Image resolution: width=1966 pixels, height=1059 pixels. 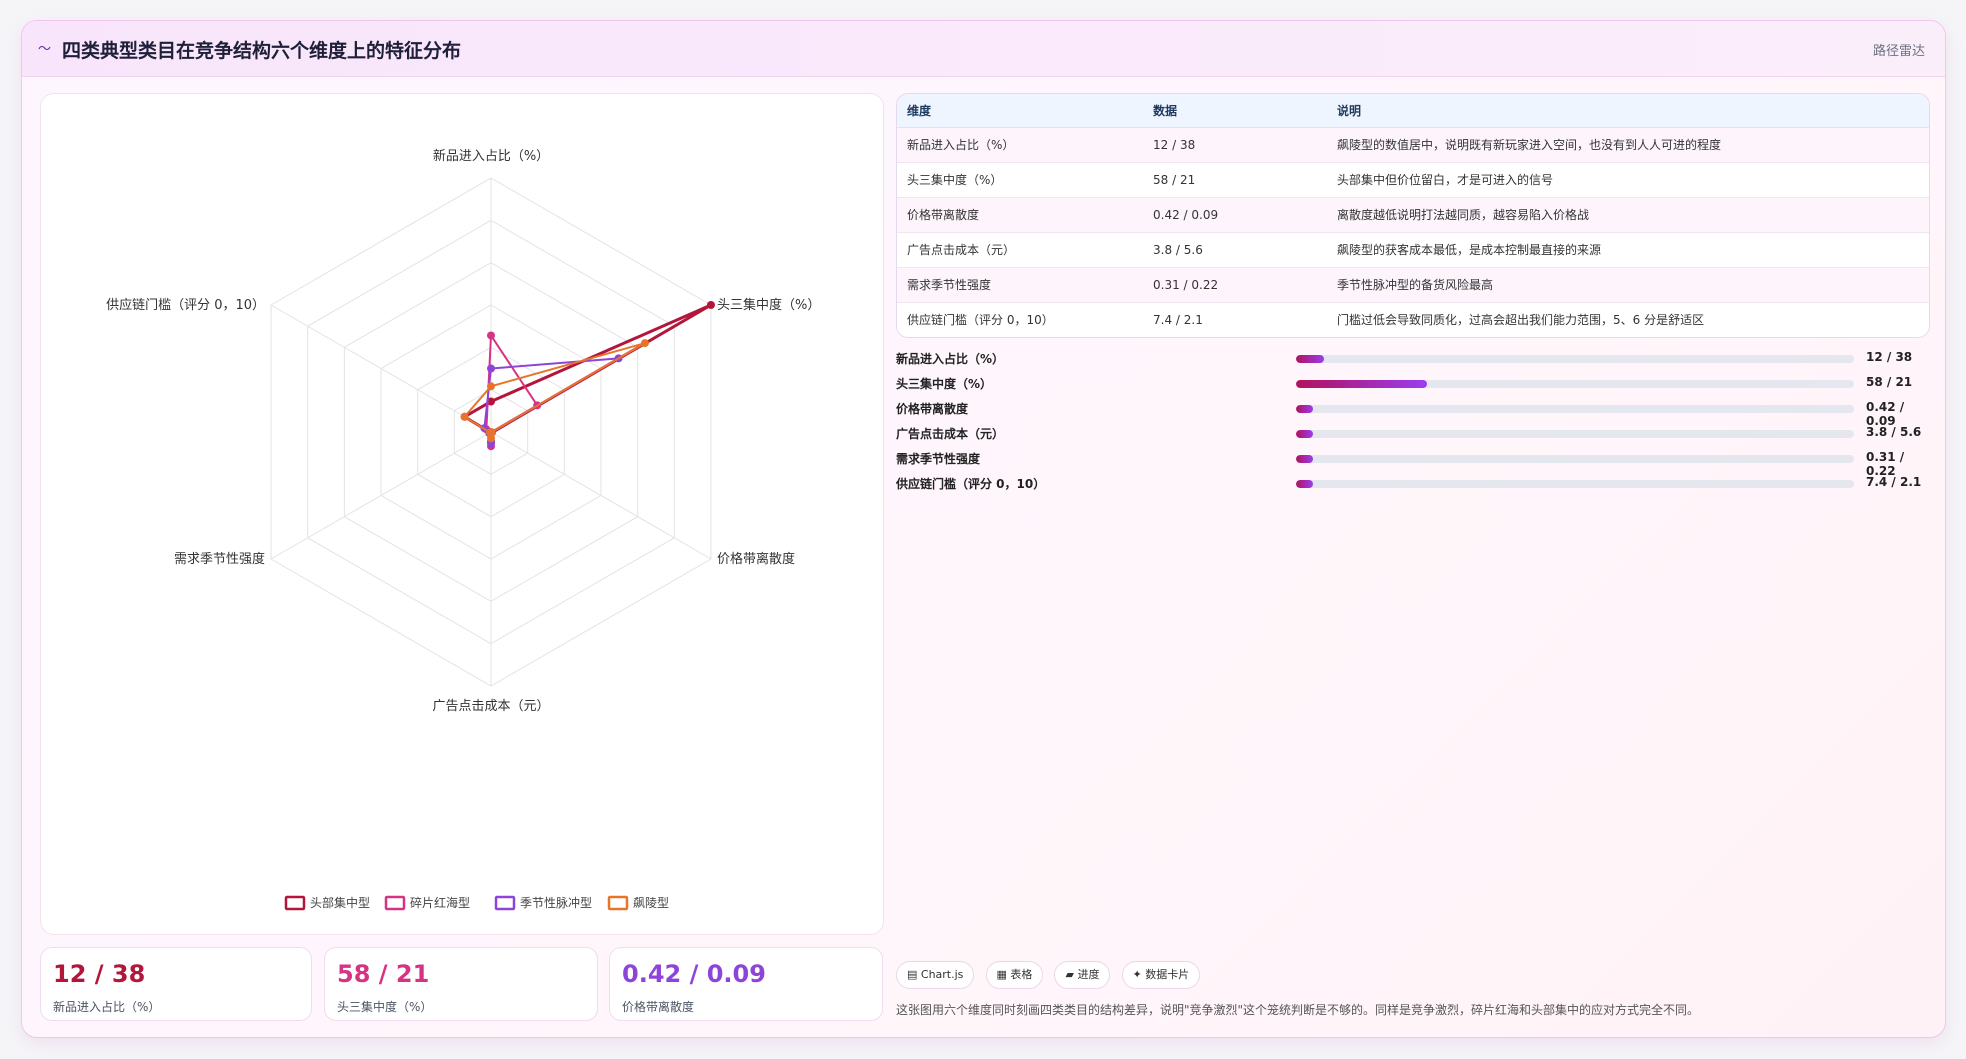 What do you see at coordinates (1014, 975) in the screenshot?
I see `chip-table: ▦ 表格` at bounding box center [1014, 975].